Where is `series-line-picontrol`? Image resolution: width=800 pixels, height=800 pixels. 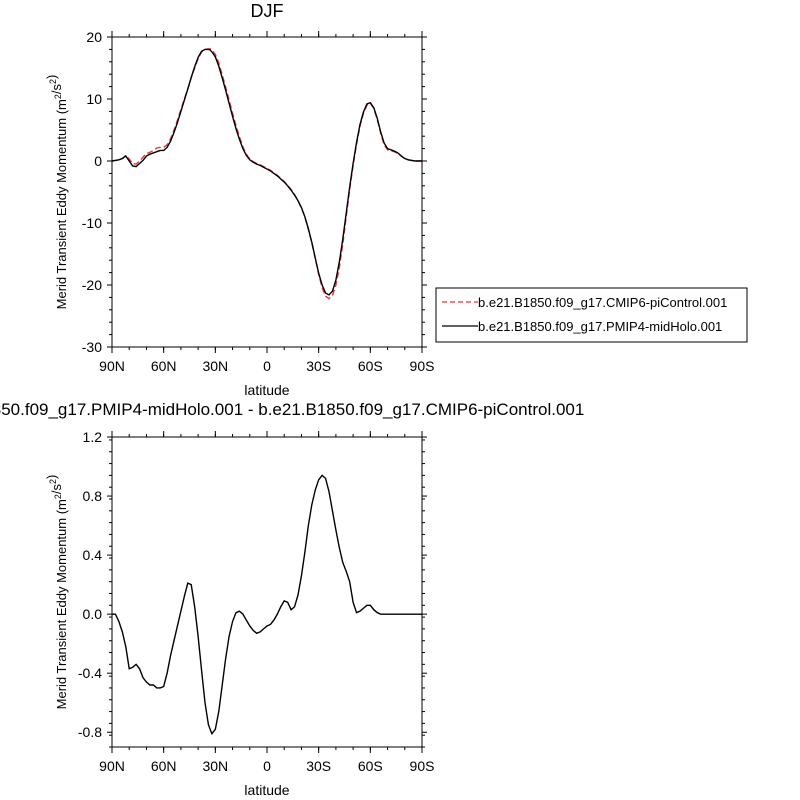
series-line-picontrol is located at coordinates (267, 174).